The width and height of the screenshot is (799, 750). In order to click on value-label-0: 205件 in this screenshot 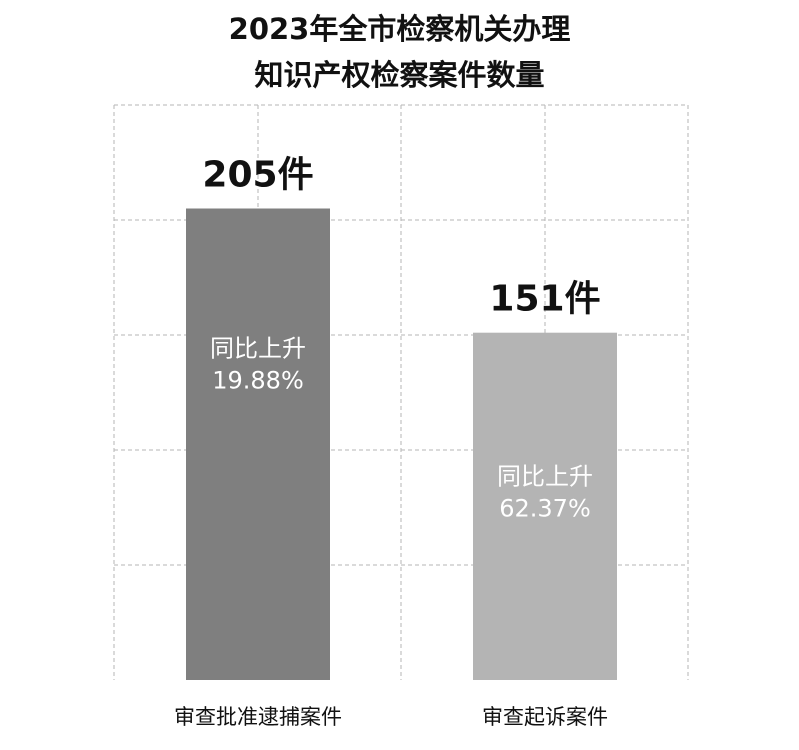, I will do `click(257, 175)`.